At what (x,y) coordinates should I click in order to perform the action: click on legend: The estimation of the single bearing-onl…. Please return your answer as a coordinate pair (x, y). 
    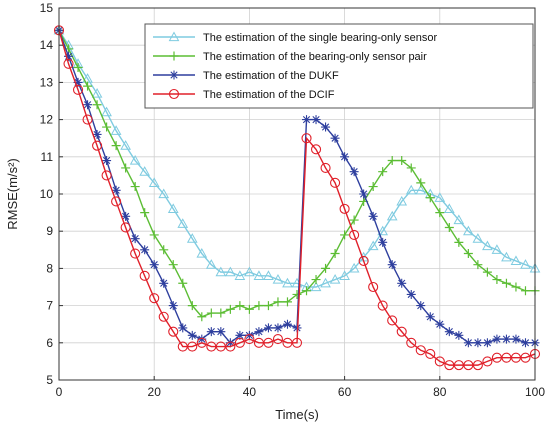
    Looking at the image, I should click on (339, 66).